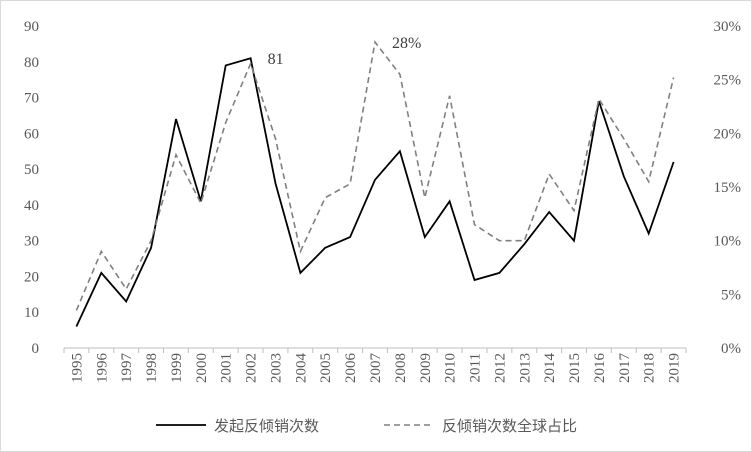 Image resolution: width=752 pixels, height=452 pixels. What do you see at coordinates (728, 27) in the screenshot?
I see `right-tick-label: 30%` at bounding box center [728, 27].